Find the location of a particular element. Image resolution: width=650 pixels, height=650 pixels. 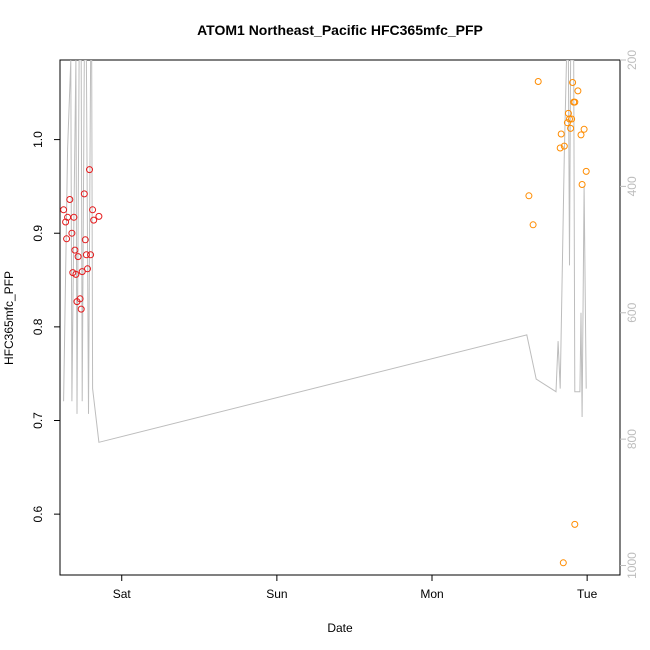

y2-tick-label: 600 is located at coordinates (632, 312).